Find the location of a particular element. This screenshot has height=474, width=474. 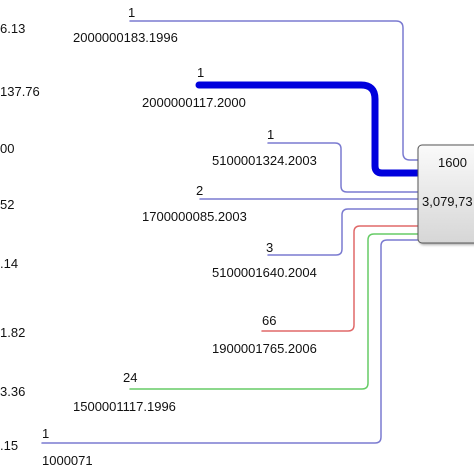

left-value: 00 is located at coordinates (7, 148).